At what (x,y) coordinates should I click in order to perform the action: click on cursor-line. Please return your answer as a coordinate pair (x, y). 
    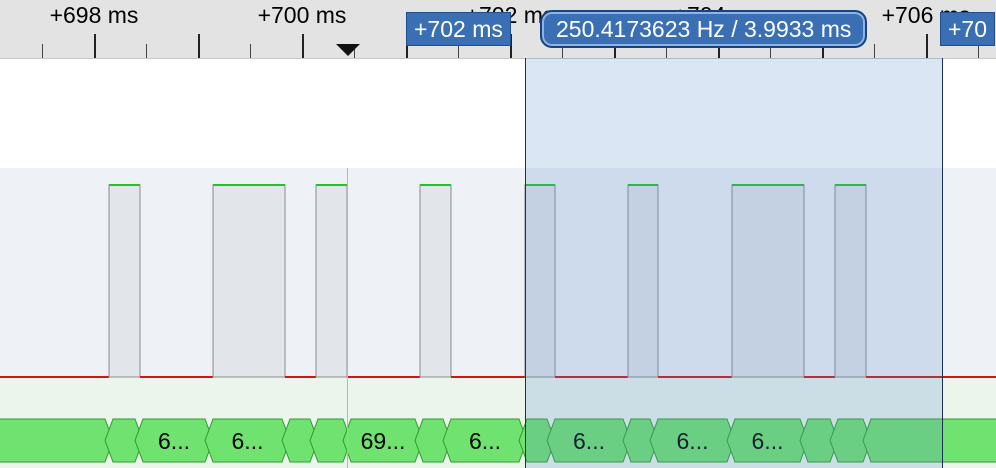
    Looking at the image, I should click on (347, 318).